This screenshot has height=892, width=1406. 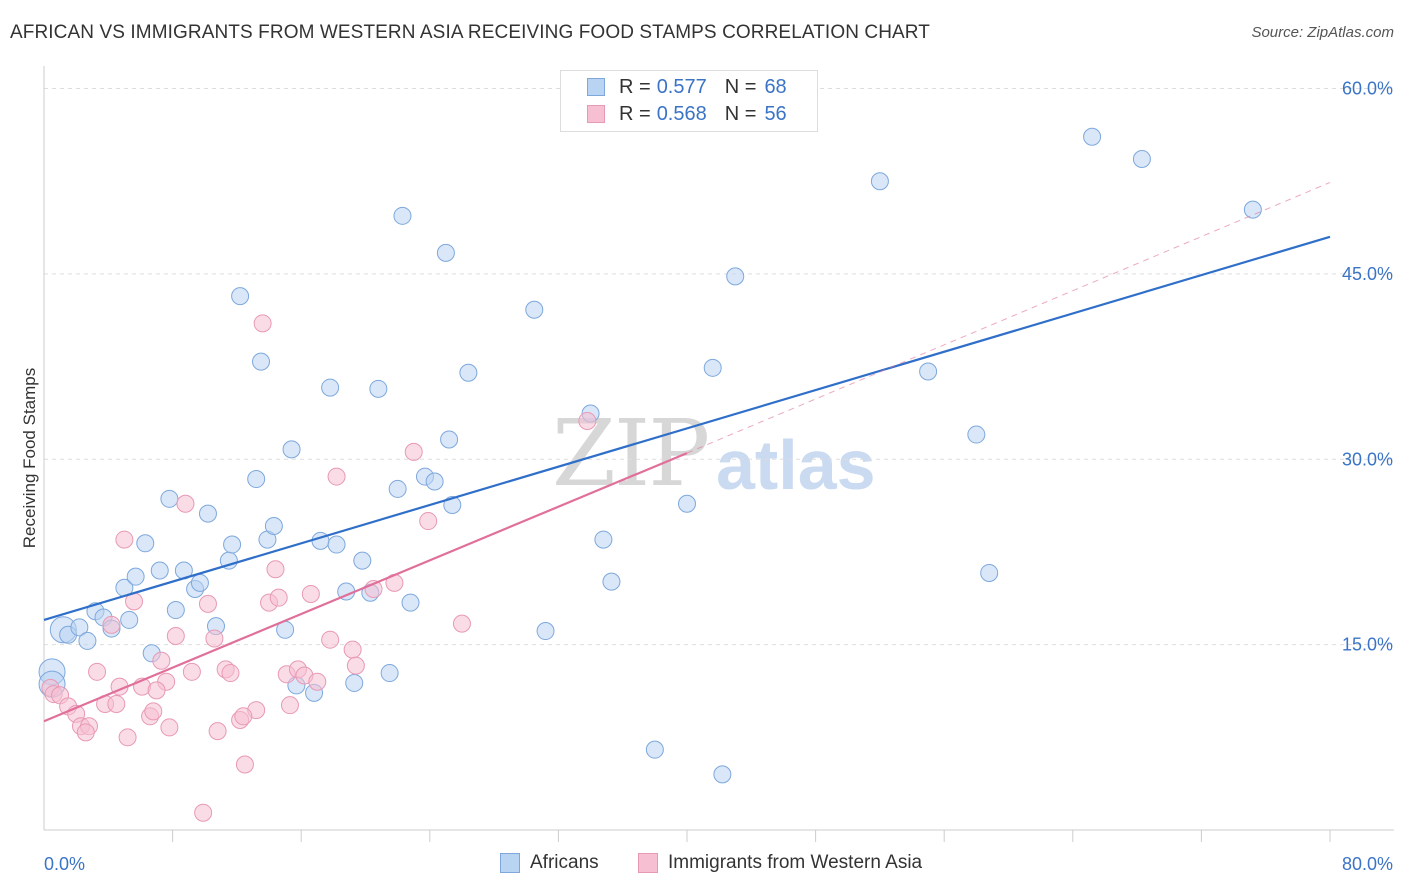 I want to click on legend-item-africans: Africans, so click(x=549, y=863).